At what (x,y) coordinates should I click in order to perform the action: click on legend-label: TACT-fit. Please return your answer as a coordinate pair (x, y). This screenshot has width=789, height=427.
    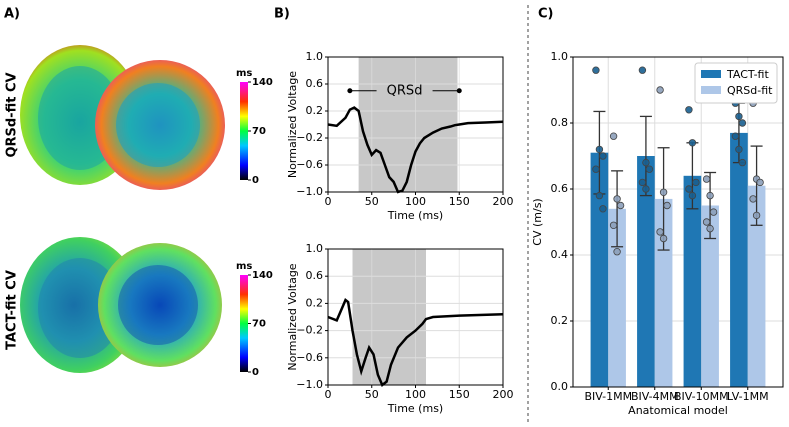
    Looking at the image, I should click on (747, 74).